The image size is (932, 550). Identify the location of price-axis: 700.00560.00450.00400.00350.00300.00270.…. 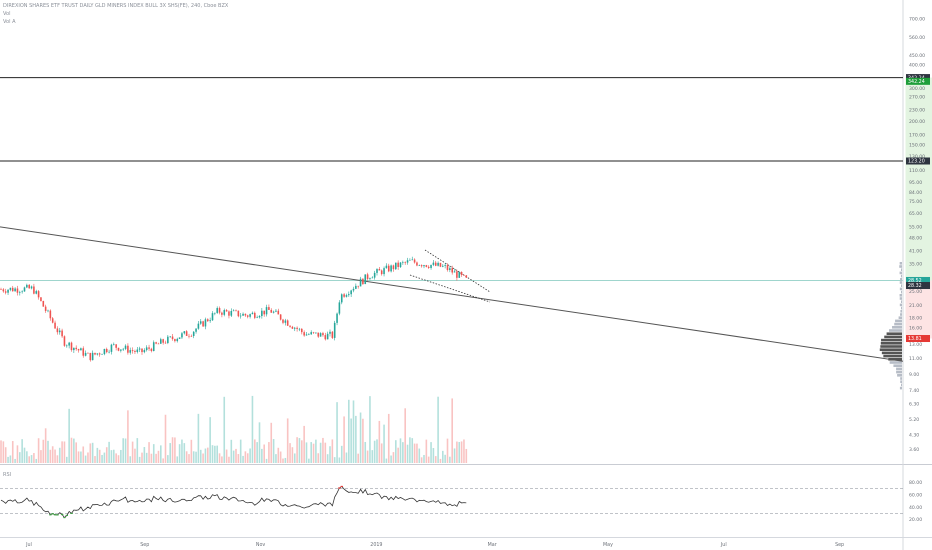
(918, 270).